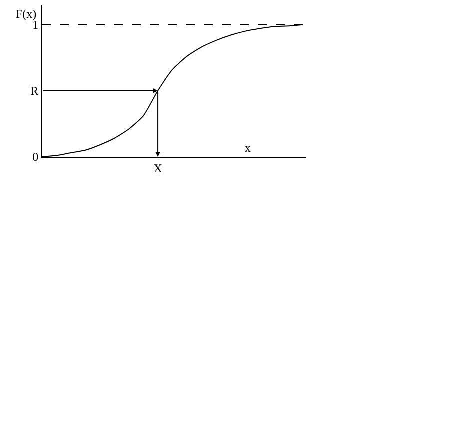 The width and height of the screenshot is (454, 425). What do you see at coordinates (35, 157) in the screenshot?
I see `y-tick-label: 0` at bounding box center [35, 157].